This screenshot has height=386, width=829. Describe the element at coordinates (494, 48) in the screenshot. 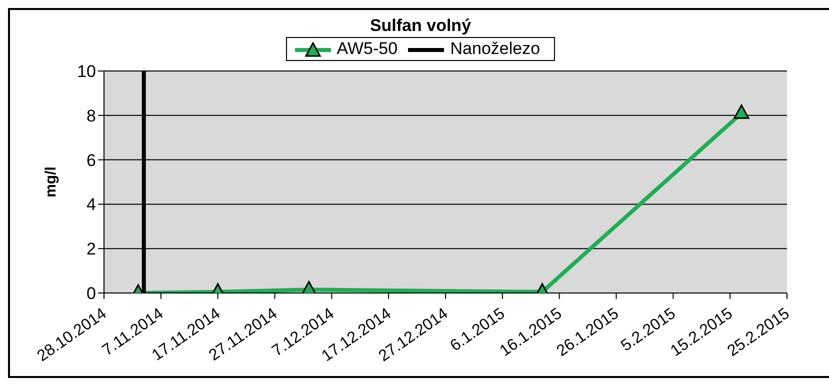

I see `legend-label: Nanoželezo` at that location.